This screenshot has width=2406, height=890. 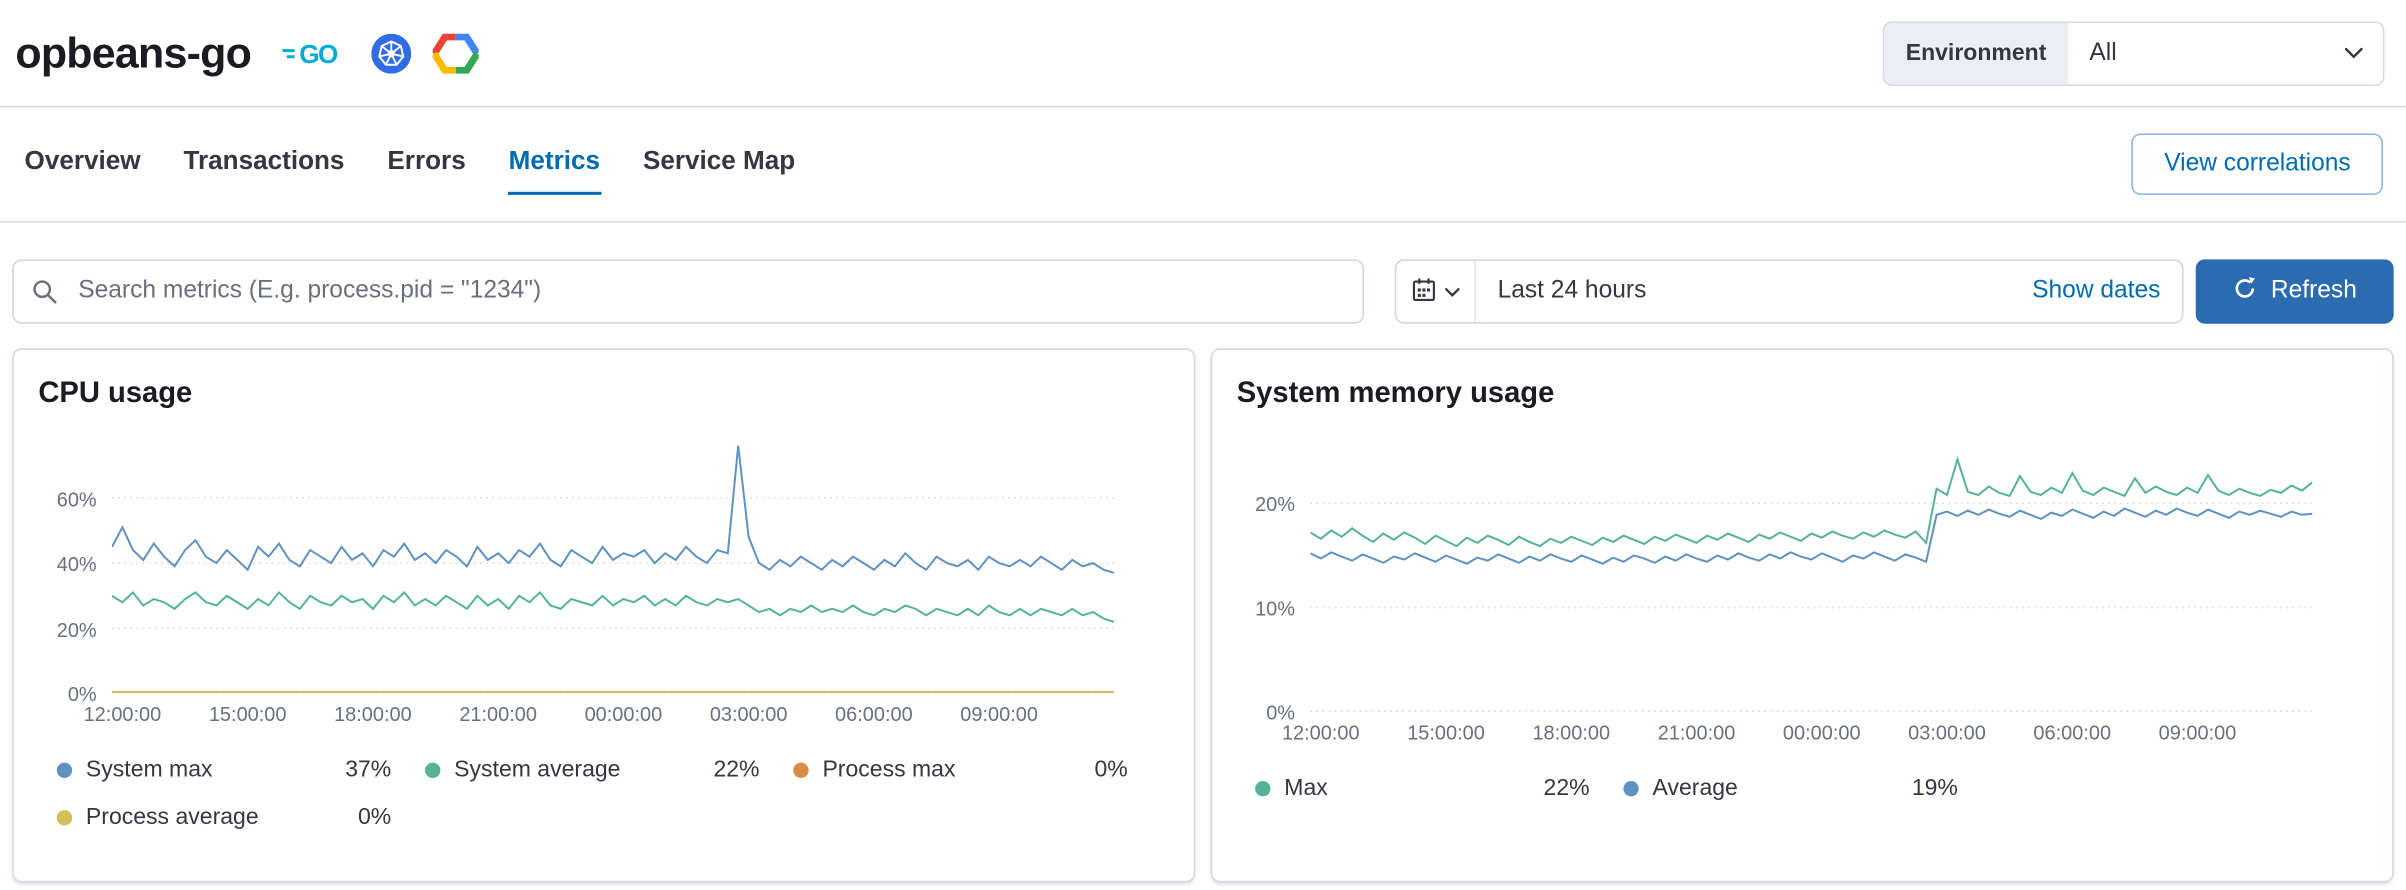 I want to click on tab-service-map: Service Map, so click(x=718, y=163).